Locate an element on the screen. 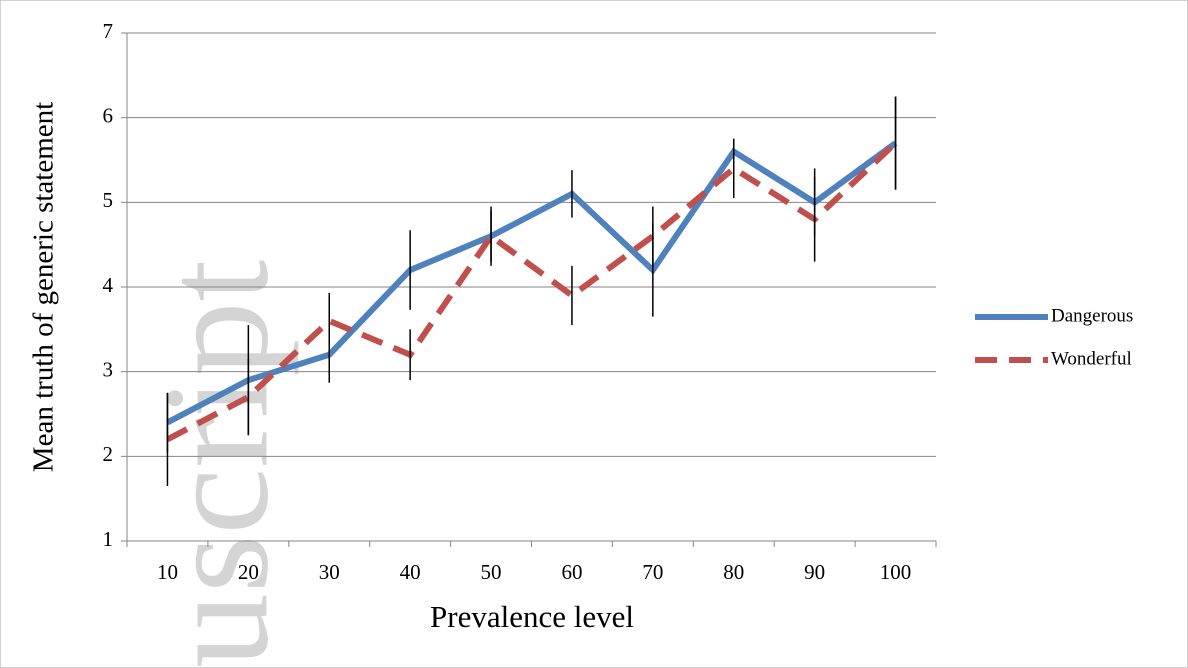 The width and height of the screenshot is (1188, 668). x-tick-label: 80 is located at coordinates (733, 572).